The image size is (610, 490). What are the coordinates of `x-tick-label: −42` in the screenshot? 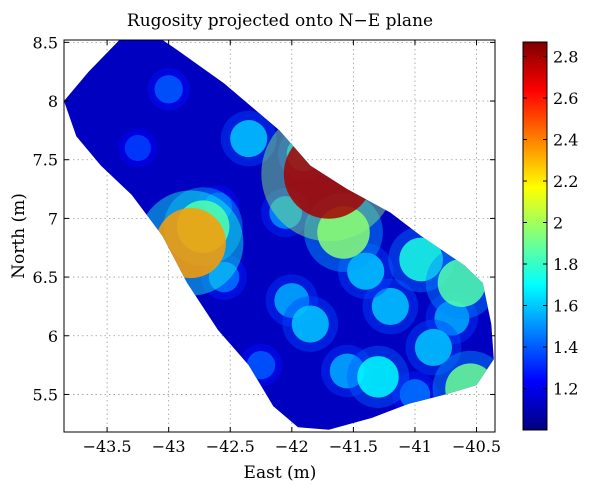 It's located at (292, 446).